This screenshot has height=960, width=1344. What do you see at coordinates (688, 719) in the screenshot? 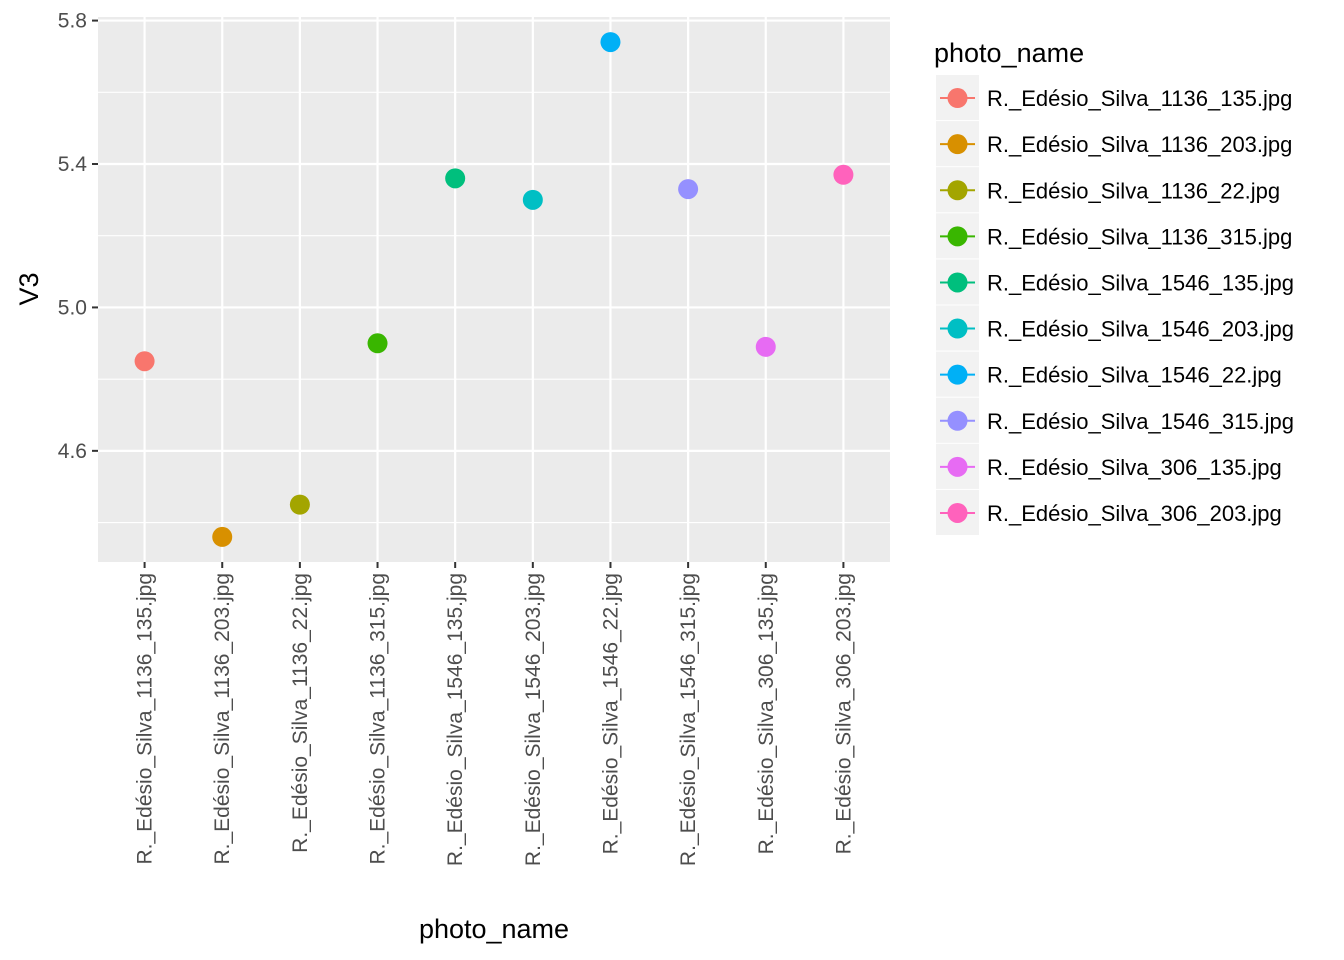
I see `x-tick-label: R._Edésio_Silva_1546_315.jpg` at bounding box center [688, 719].